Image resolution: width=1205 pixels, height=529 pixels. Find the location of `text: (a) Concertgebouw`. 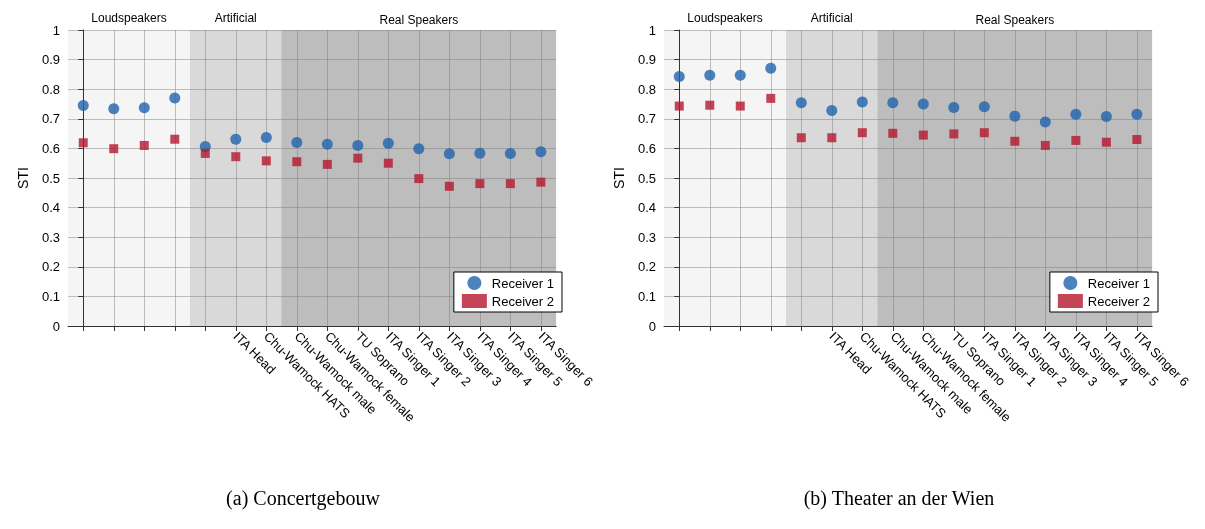

text: (a) Concertgebouw is located at coordinates (303, 498).